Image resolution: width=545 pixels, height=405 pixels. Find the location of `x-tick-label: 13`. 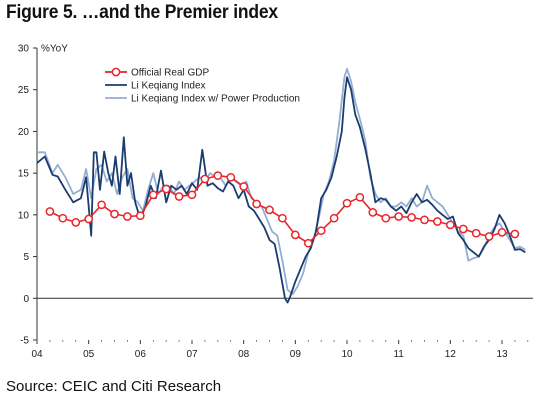

x-tick-label: 13 is located at coordinates (502, 354).